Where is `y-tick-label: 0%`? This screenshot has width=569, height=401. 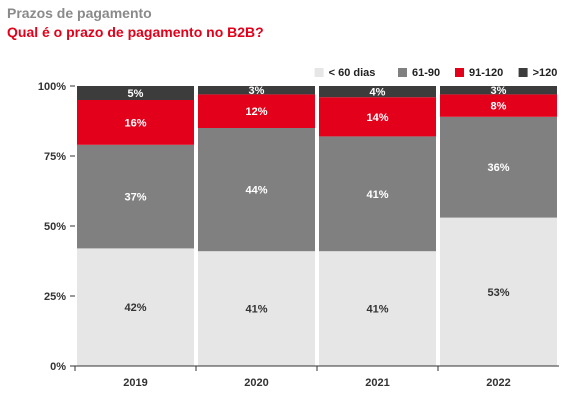 y-tick-label: 0% is located at coordinates (58, 367).